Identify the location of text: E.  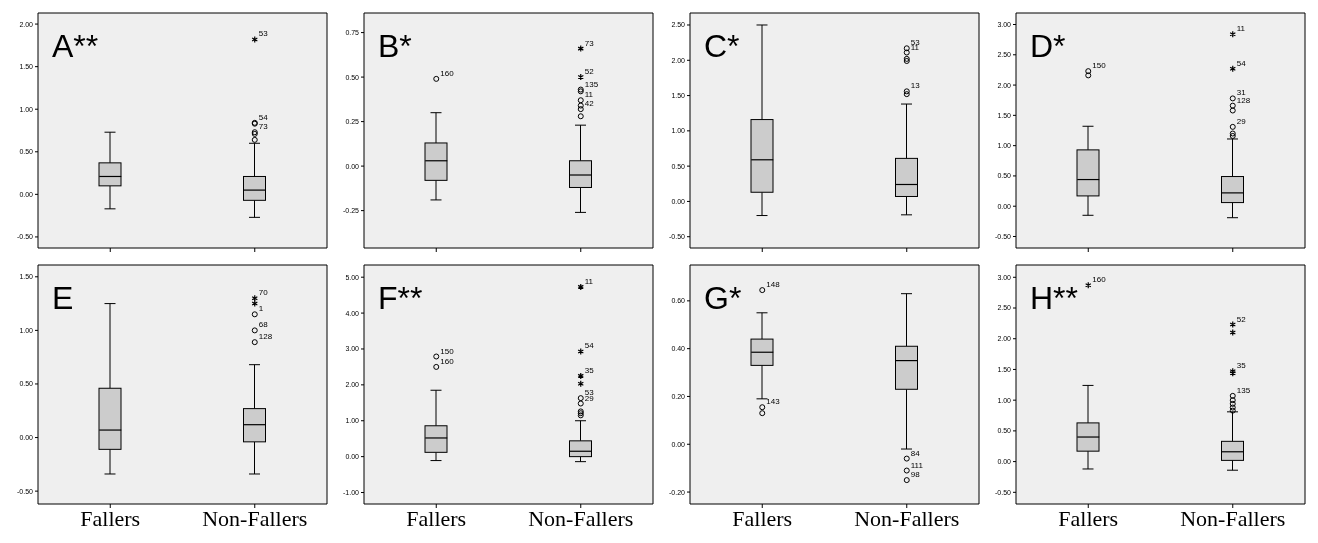
(63, 298).